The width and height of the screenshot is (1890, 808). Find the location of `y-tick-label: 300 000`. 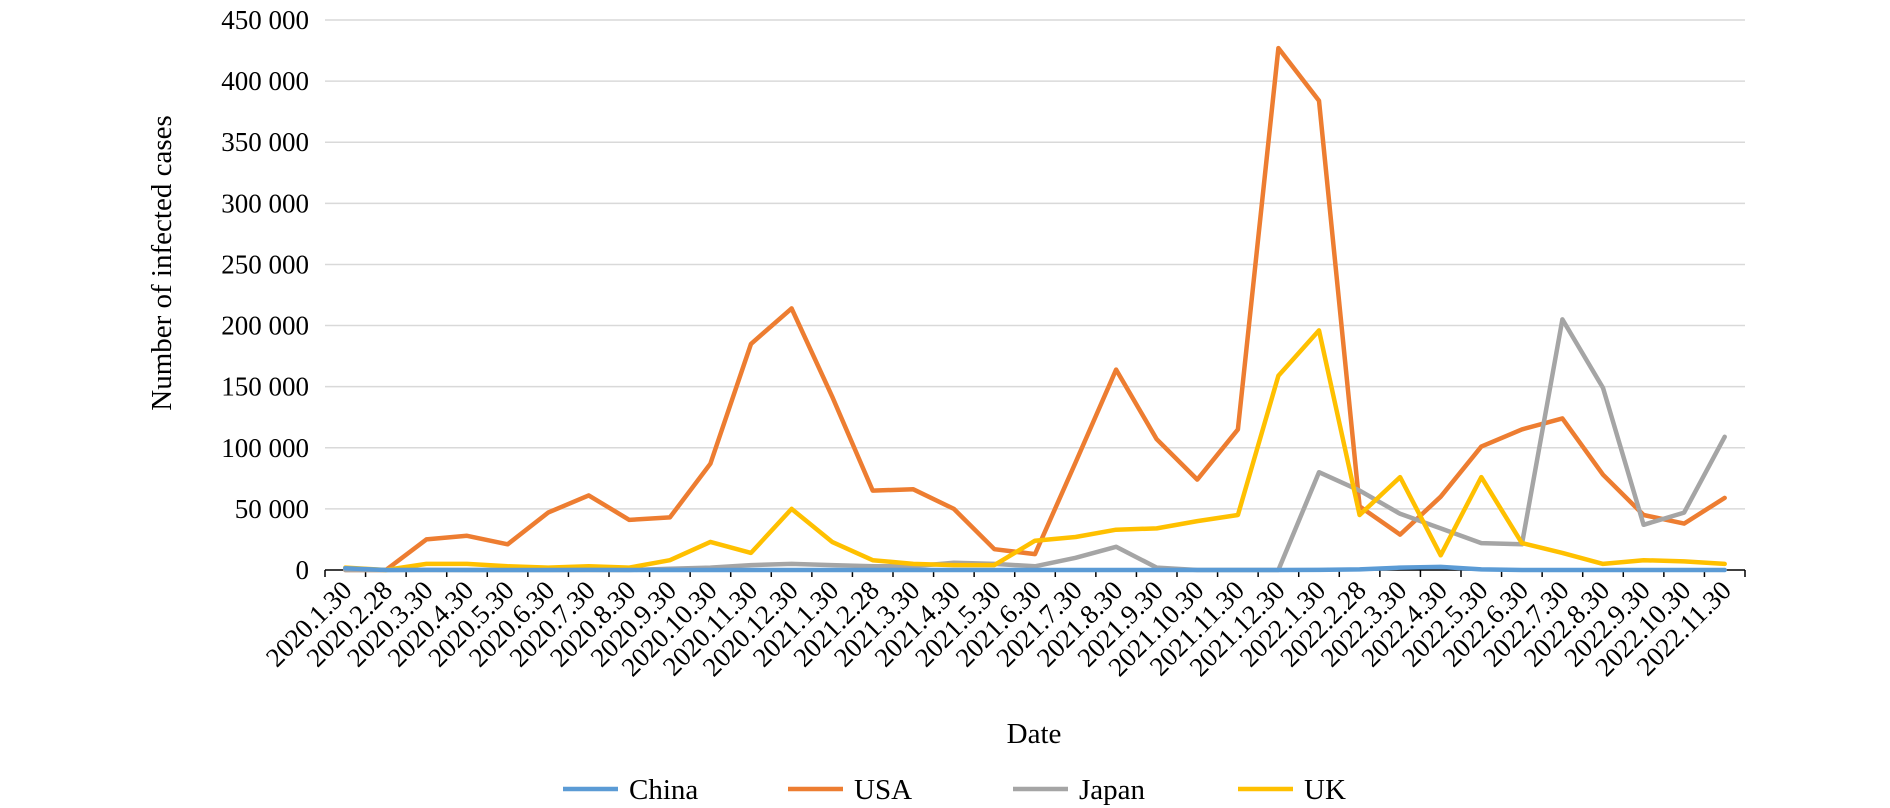

y-tick-label: 300 000 is located at coordinates (265, 203).